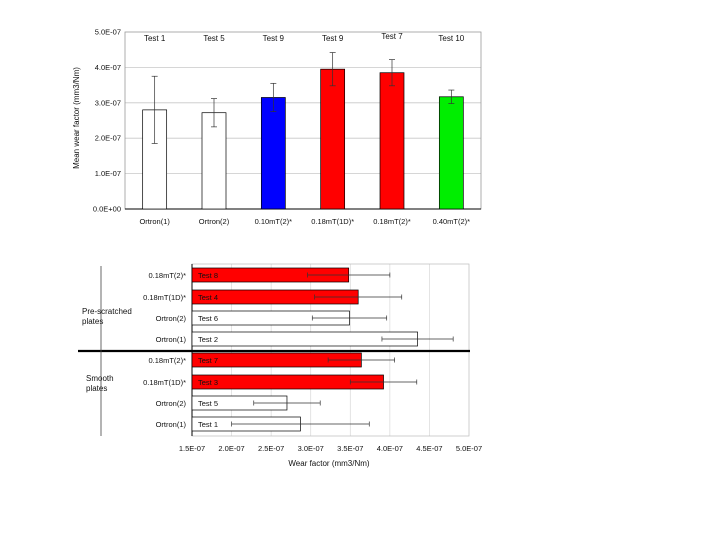 Image resolution: width=720 pixels, height=540 pixels. What do you see at coordinates (469, 448) in the screenshot?
I see `chart2-x-tick-label: 5.0E-07` at bounding box center [469, 448].